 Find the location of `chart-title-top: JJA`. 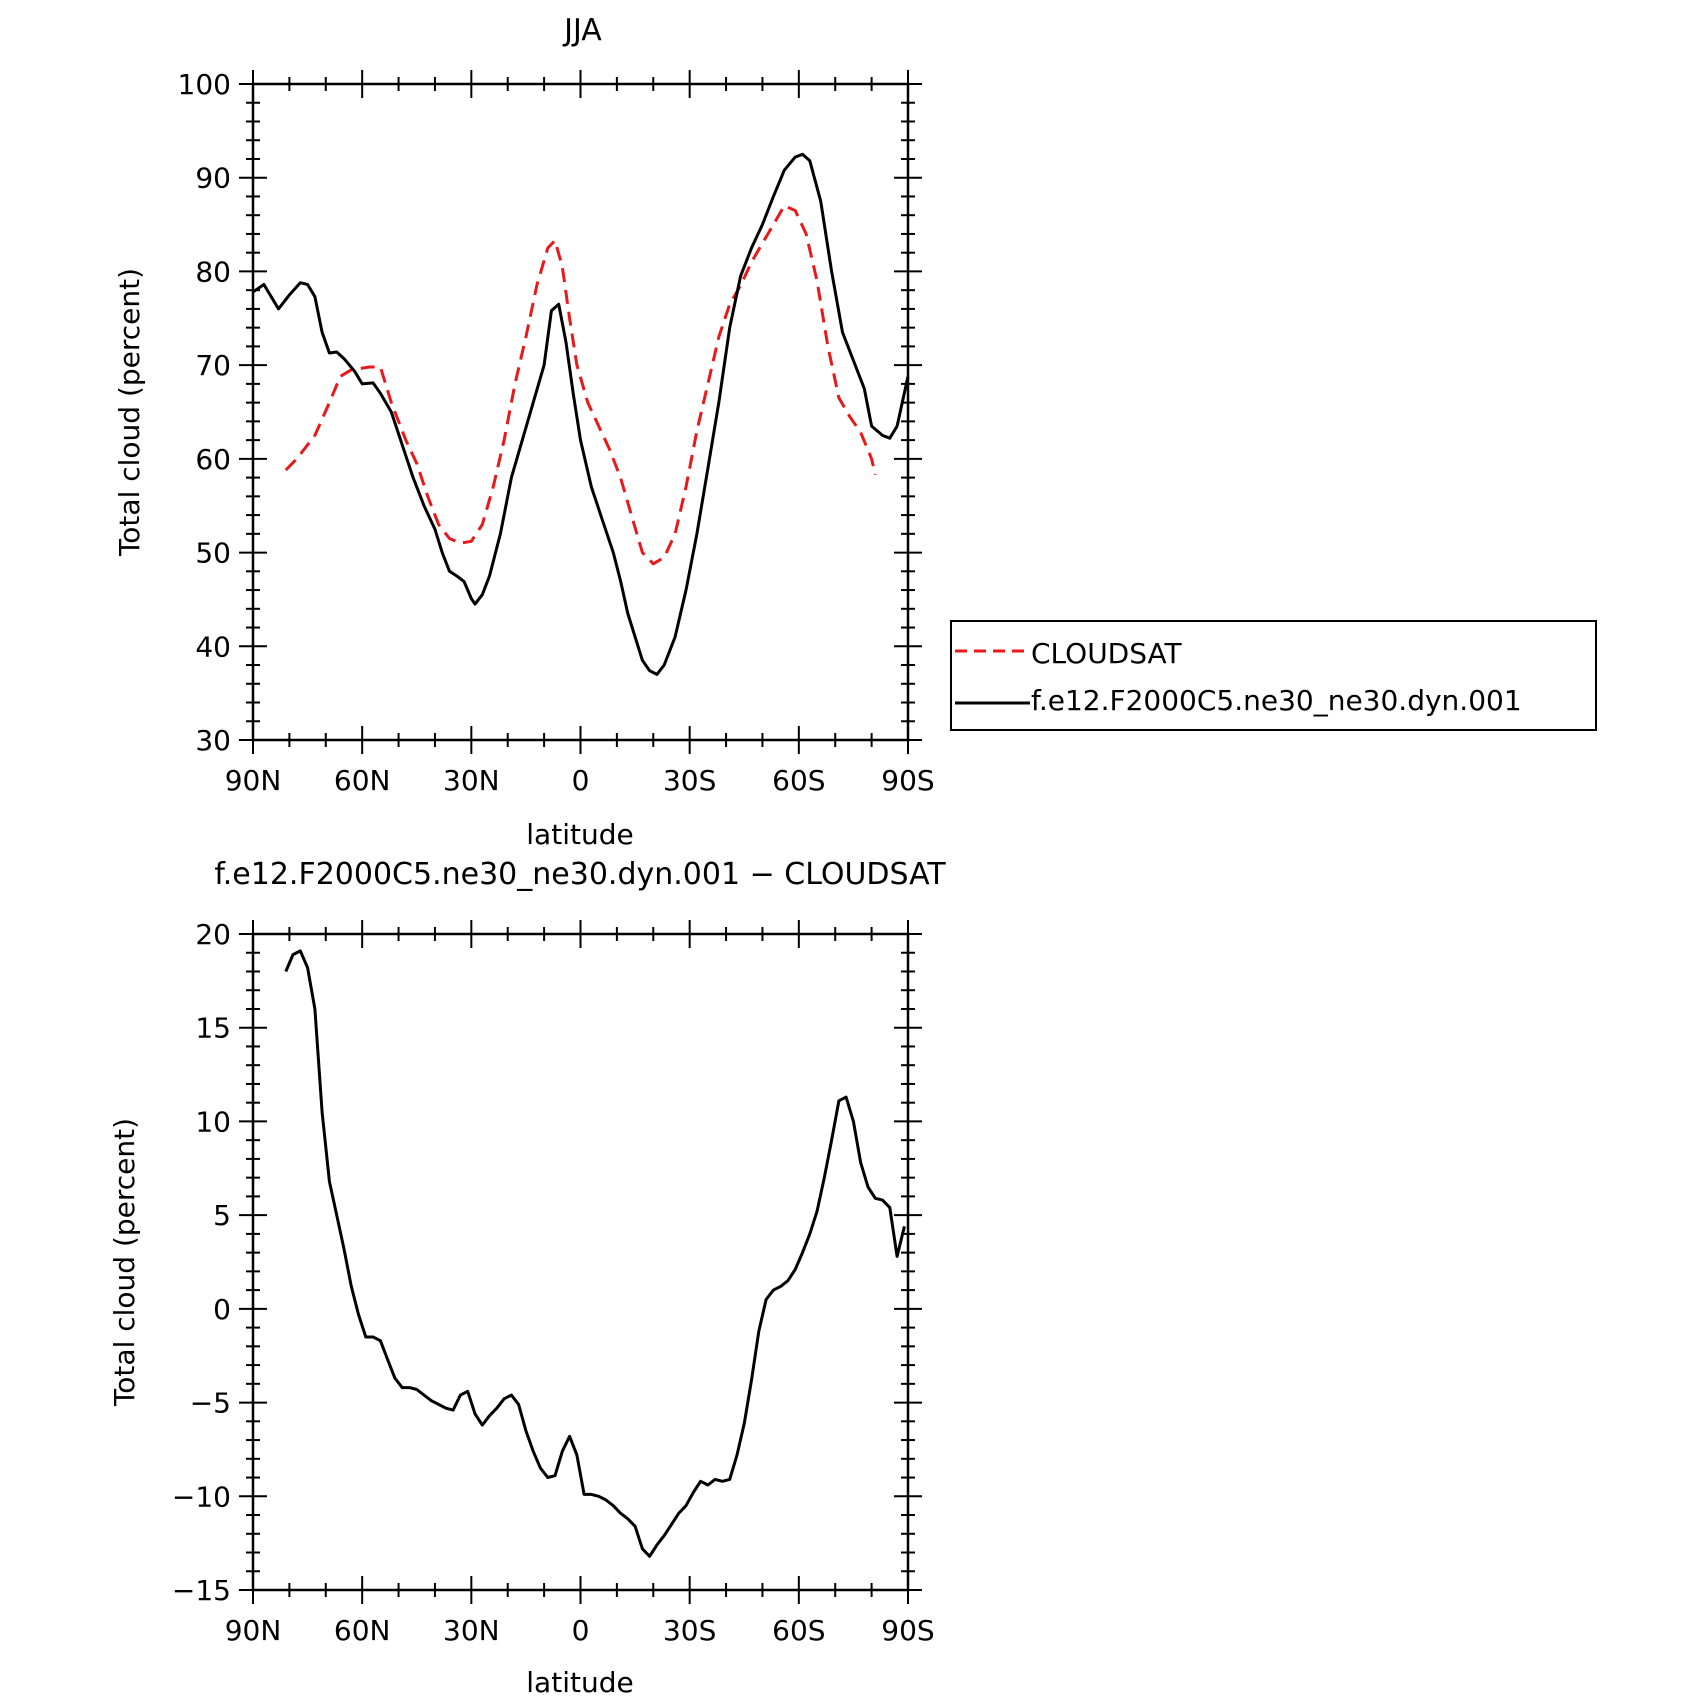

chart-title-top: JJA is located at coordinates (582, 30).